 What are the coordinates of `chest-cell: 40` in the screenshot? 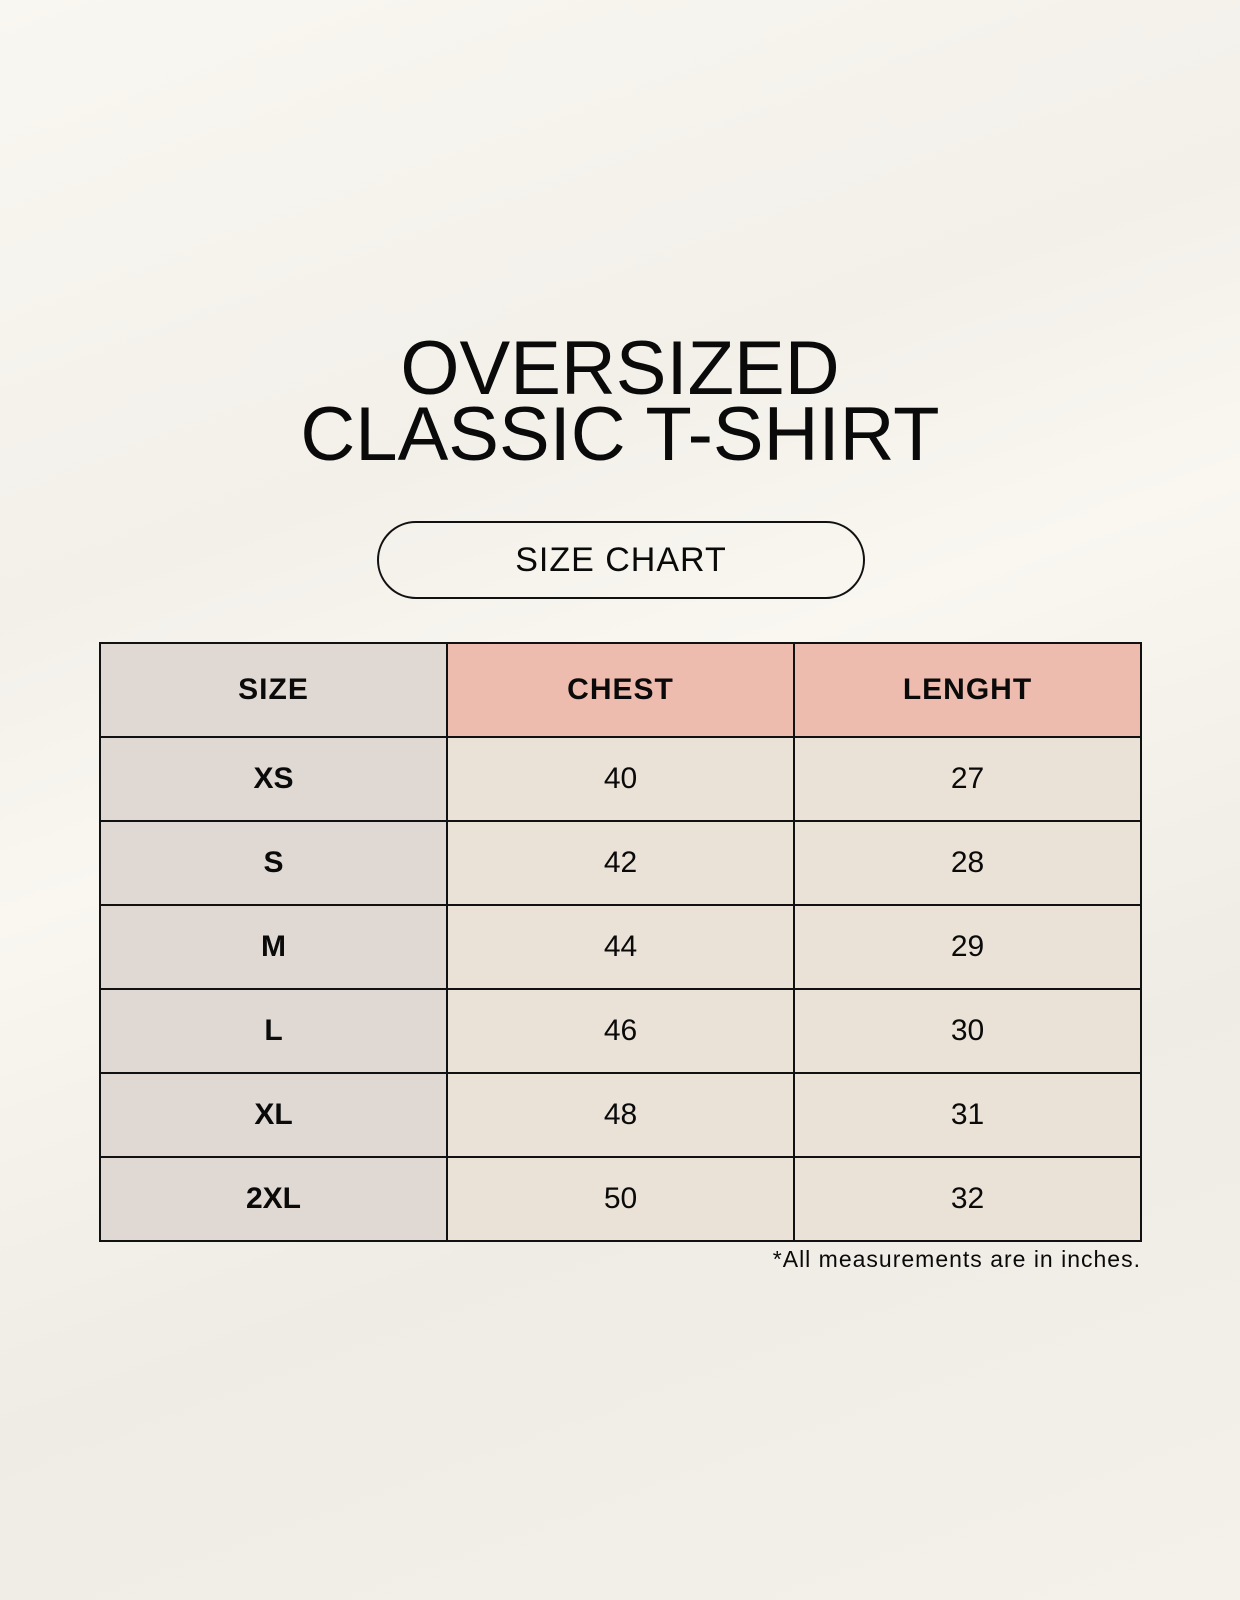 It's located at (620, 779).